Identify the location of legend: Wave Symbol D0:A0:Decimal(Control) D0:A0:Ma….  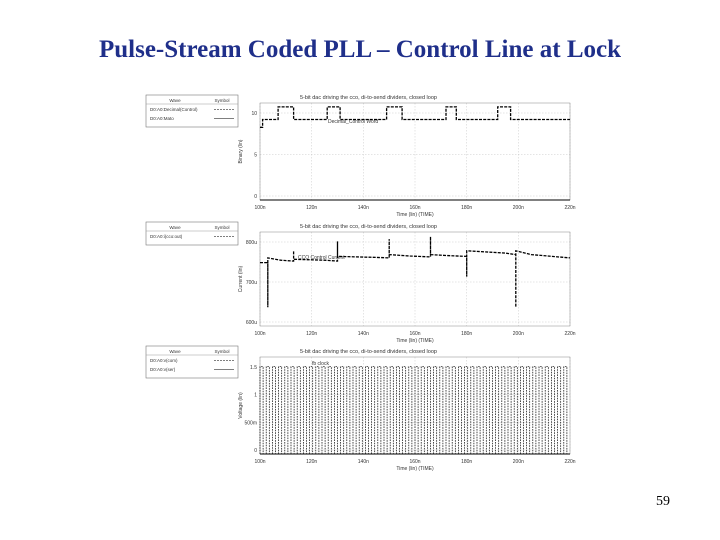
(192, 111).